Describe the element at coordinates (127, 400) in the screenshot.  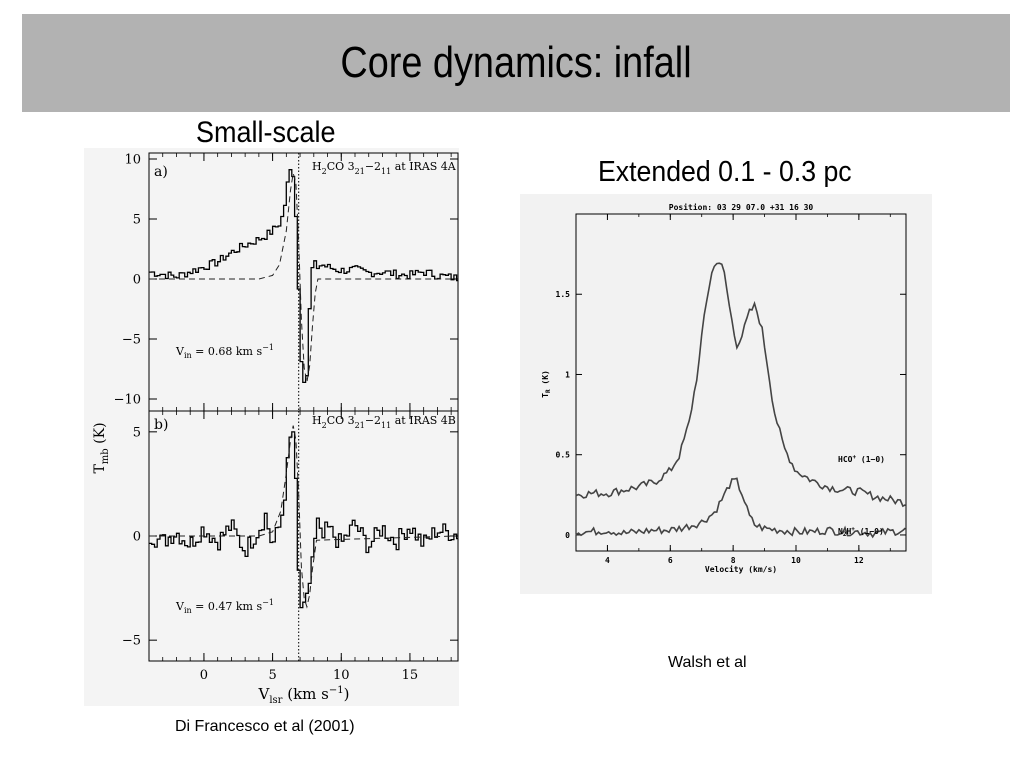
I see `y-tick-label: −10` at that location.